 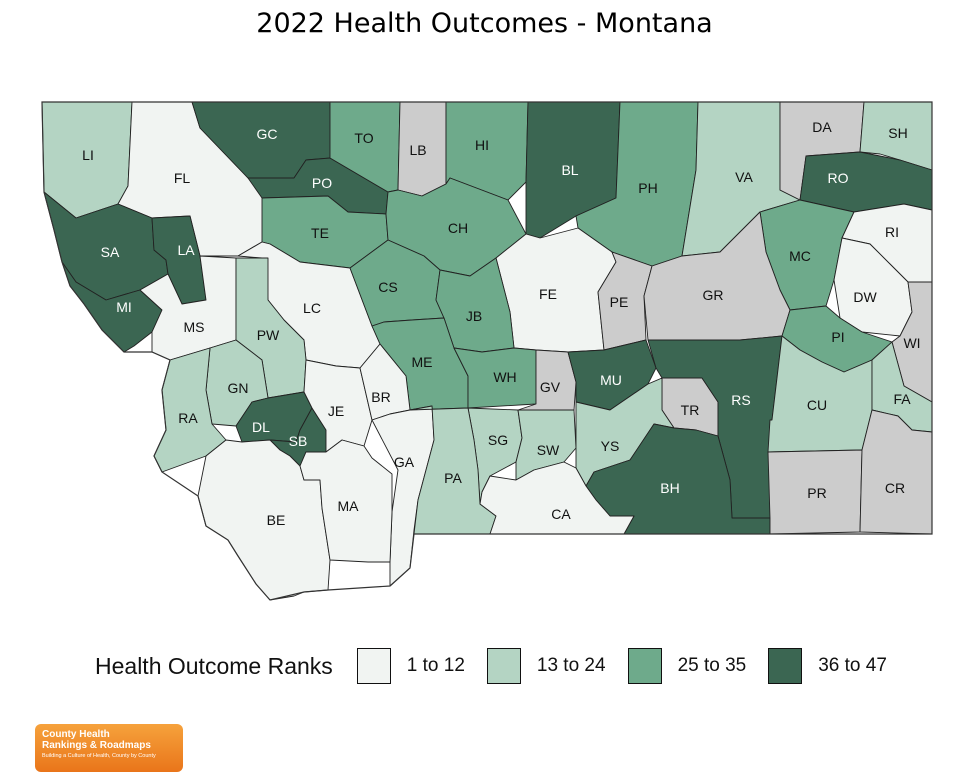 What do you see at coordinates (387, 287) in the screenshot?
I see `county-label-cs: CS` at bounding box center [387, 287].